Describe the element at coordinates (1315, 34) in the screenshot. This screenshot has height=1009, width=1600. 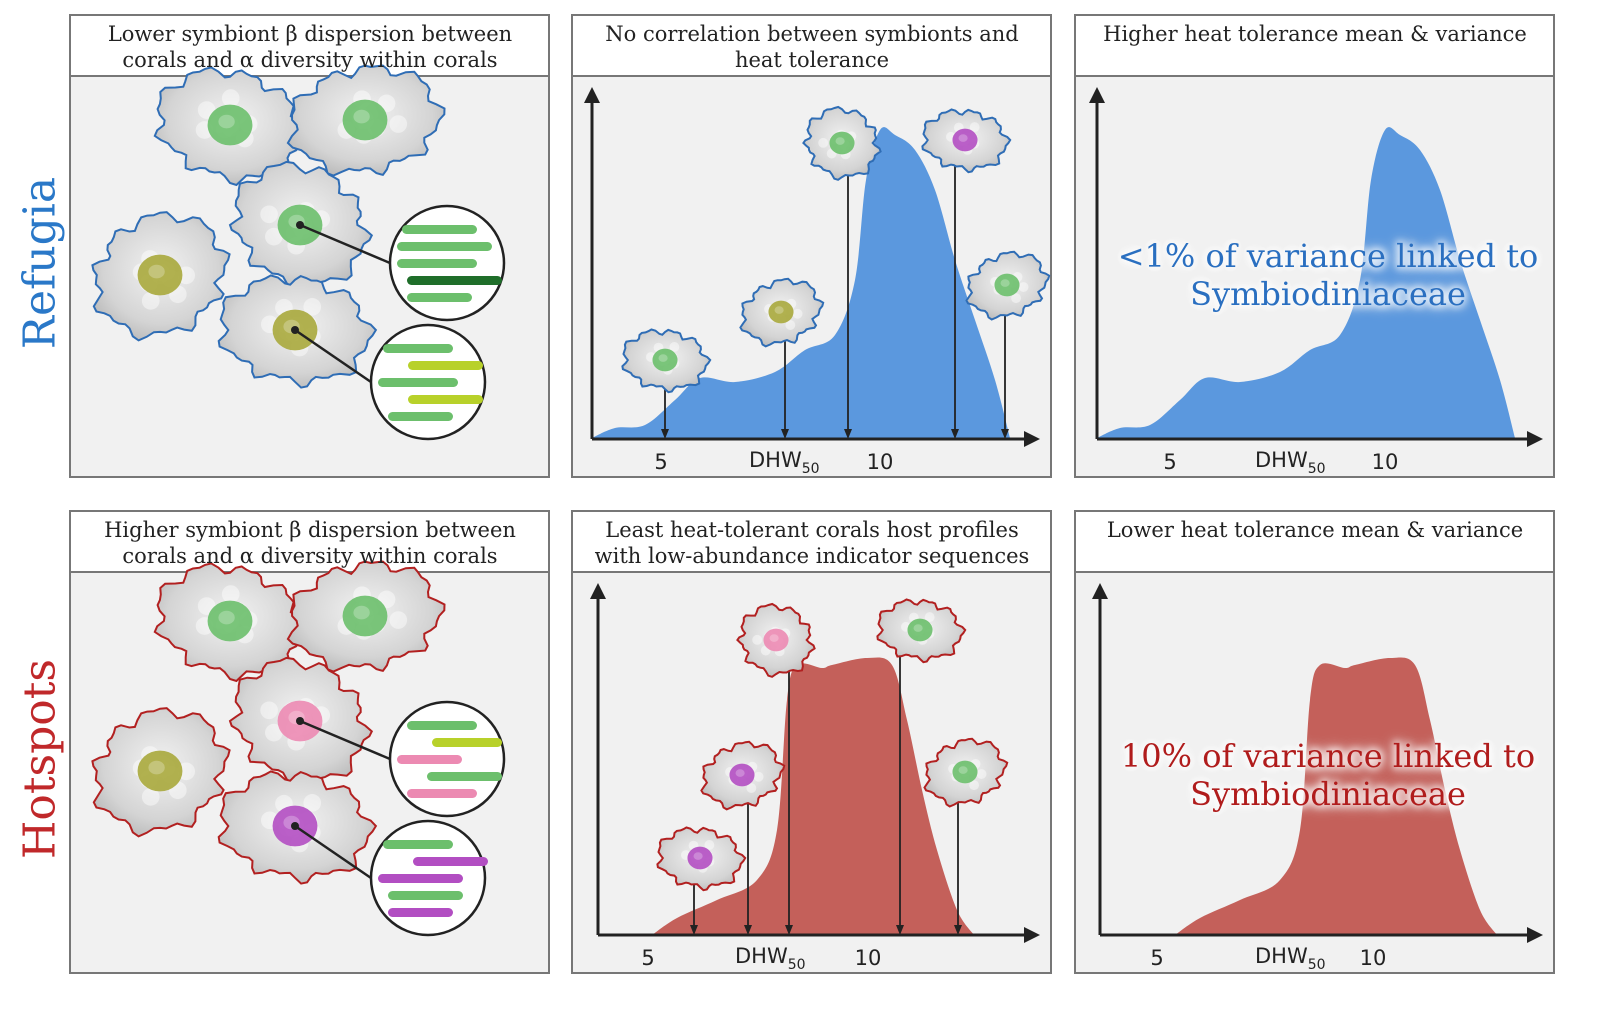
I see `panel-title: Higher heat tolerance mean & variance` at that location.